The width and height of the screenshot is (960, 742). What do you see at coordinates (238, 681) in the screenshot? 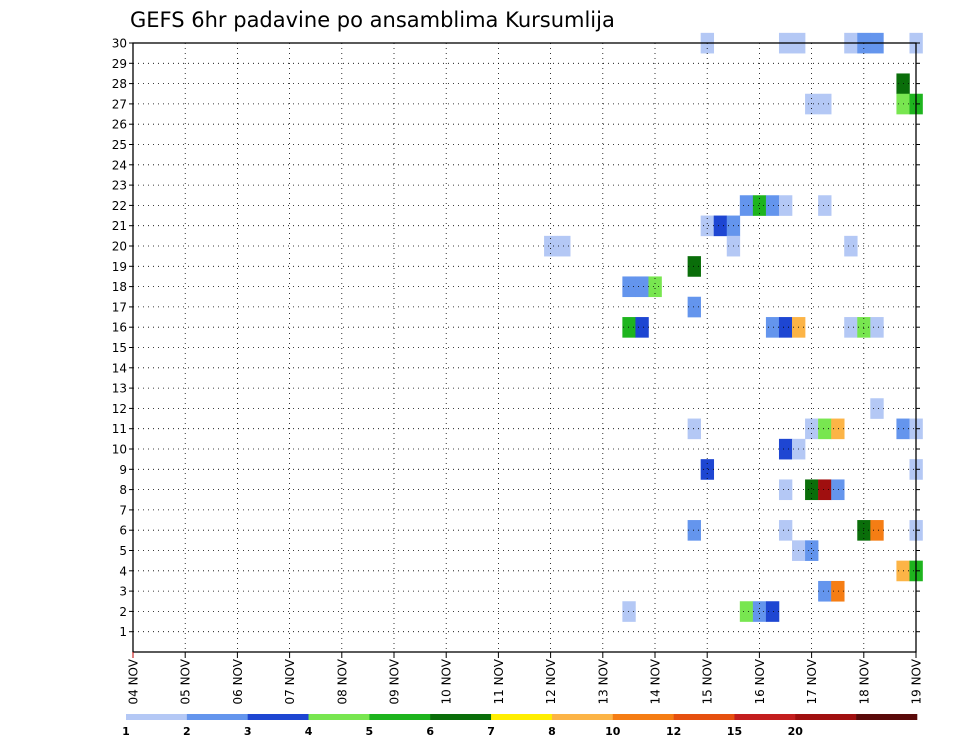
I see `x-tick-label: 06 NOV` at bounding box center [238, 681].